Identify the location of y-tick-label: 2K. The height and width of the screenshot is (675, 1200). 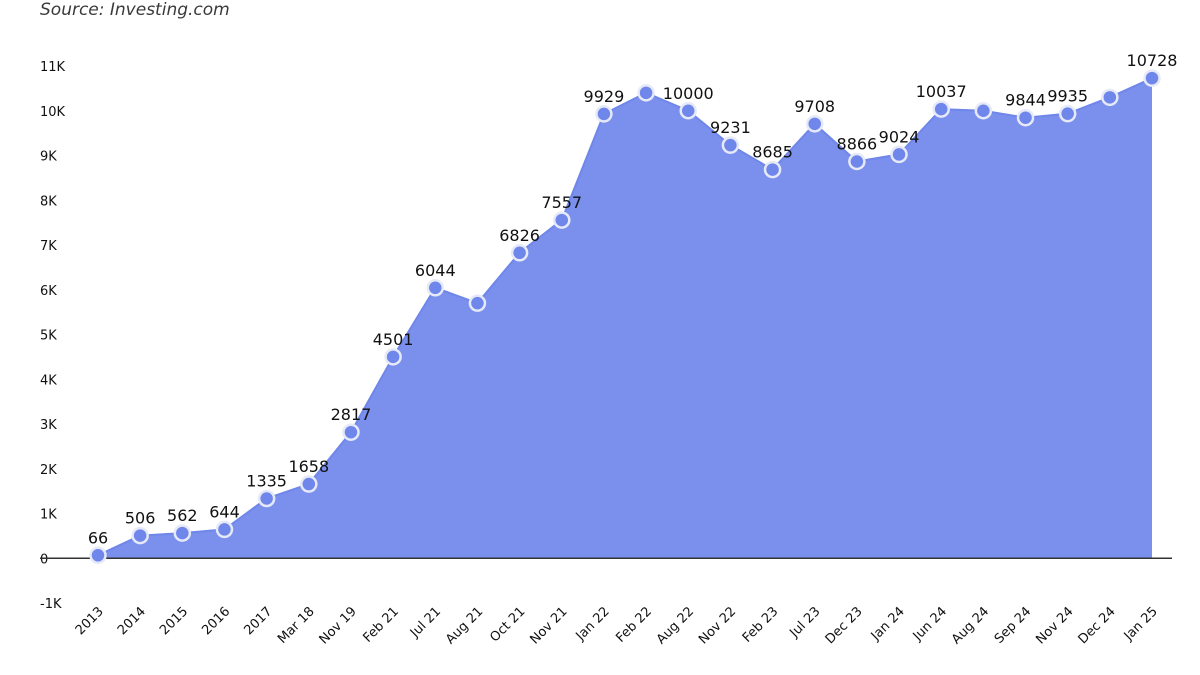
(48, 470).